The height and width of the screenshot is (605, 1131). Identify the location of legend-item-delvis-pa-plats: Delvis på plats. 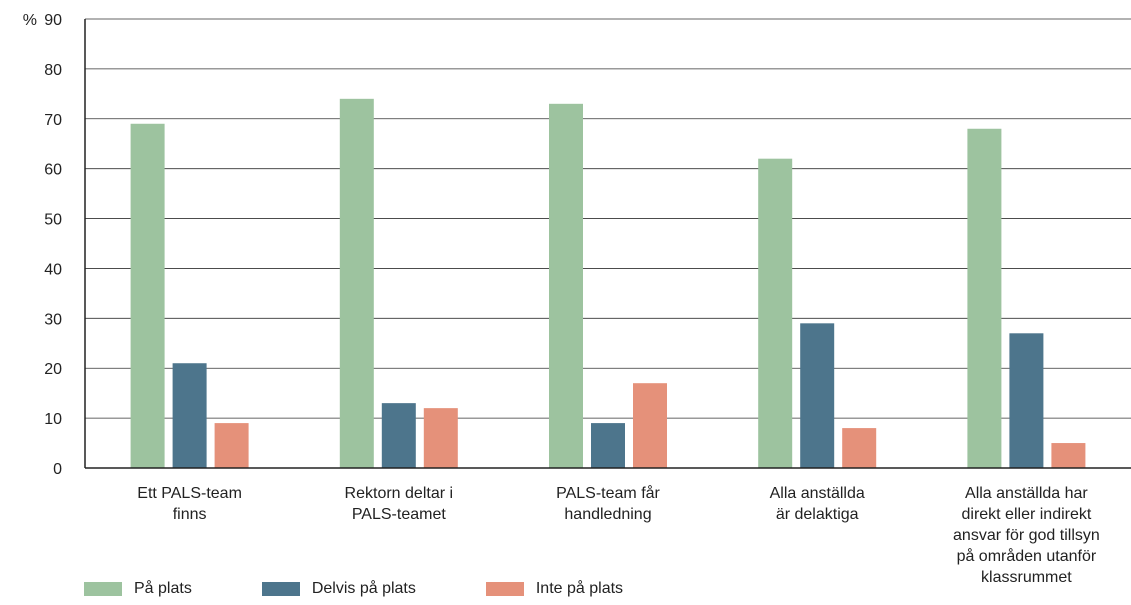
(338, 589).